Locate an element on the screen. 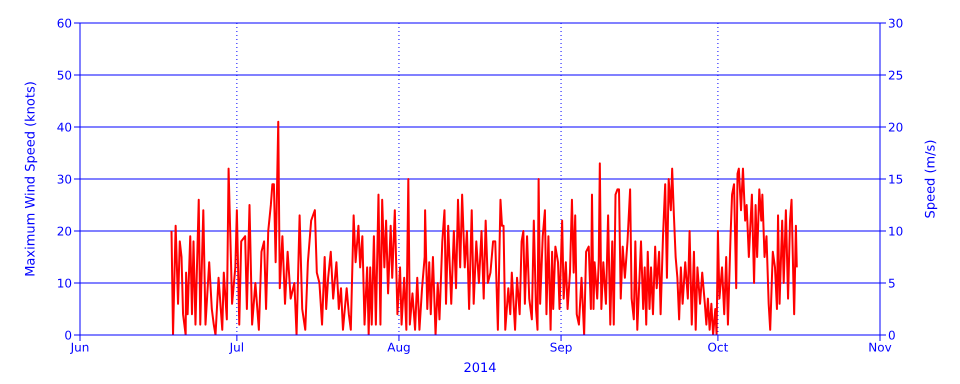 Image resolution: width=960 pixels, height=384 pixels. y-tick-label: 40 is located at coordinates (64, 127).